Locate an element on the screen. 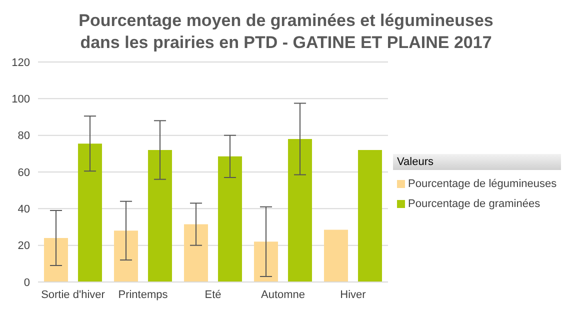 Image resolution: width=572 pixels, height=320 pixels. x-tick-label: Eté is located at coordinates (213, 294).